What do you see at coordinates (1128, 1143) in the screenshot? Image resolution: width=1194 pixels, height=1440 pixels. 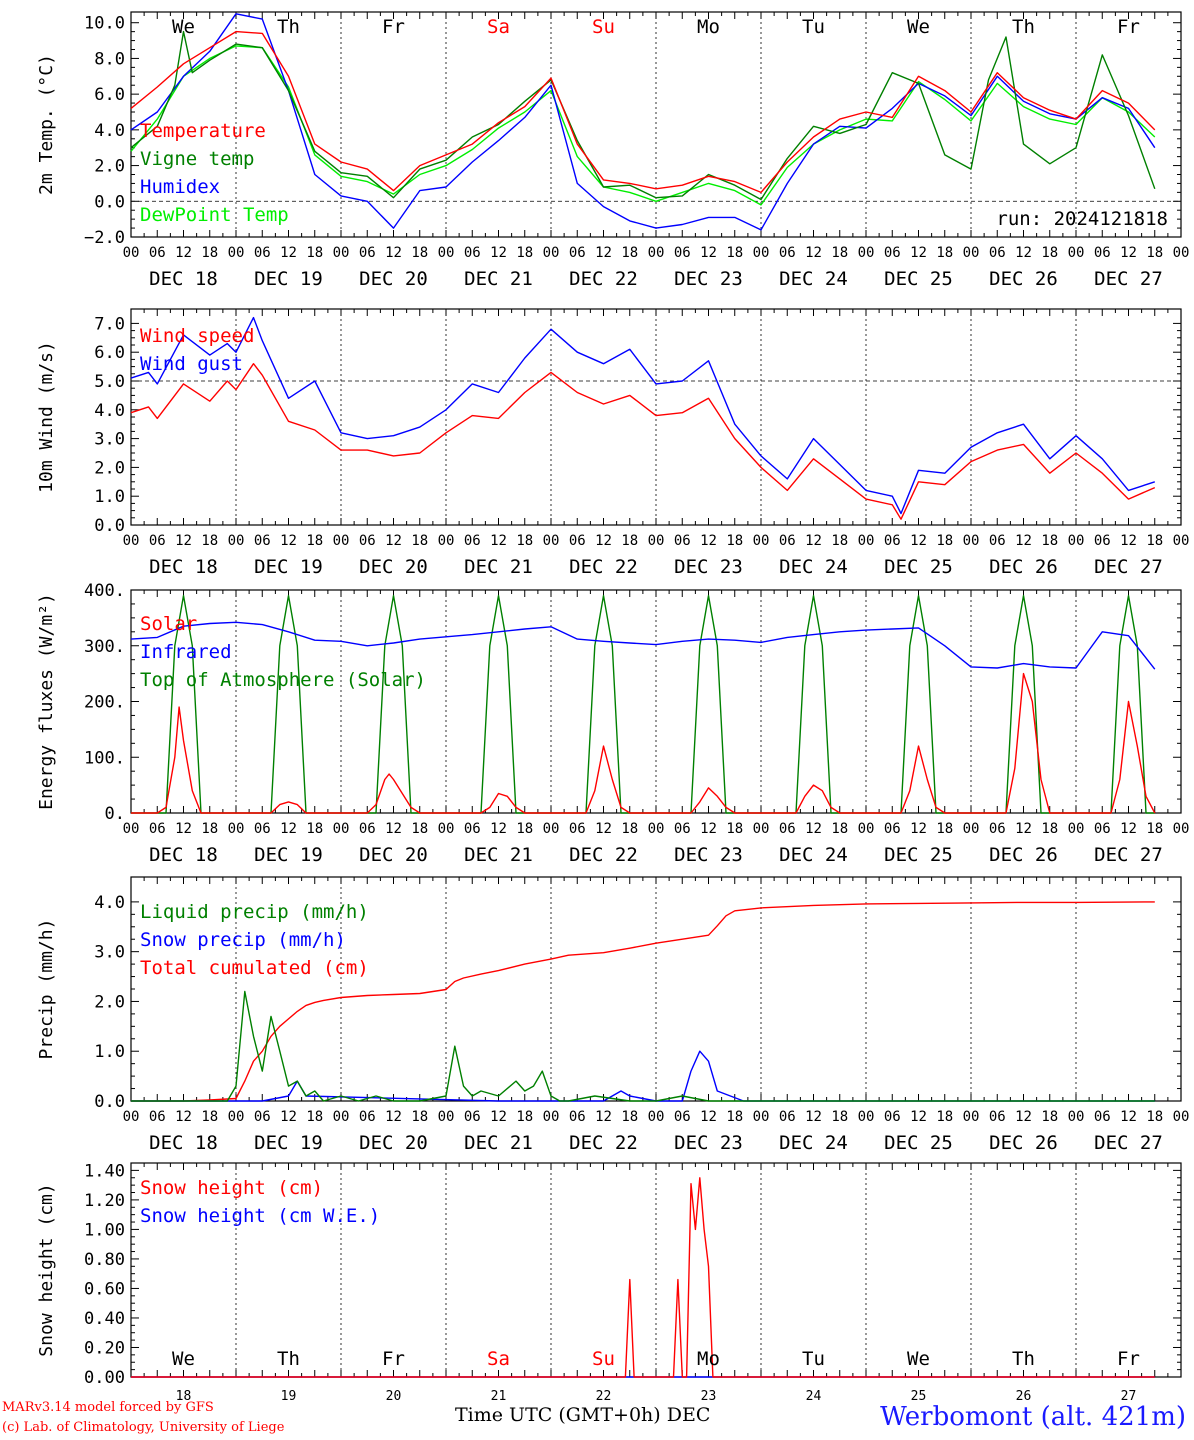 I see `date-label: DEC 27` at bounding box center [1128, 1143].